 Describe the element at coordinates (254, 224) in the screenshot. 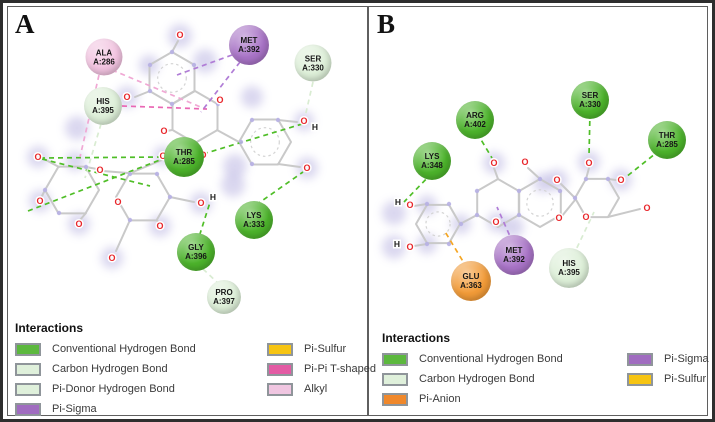

I see `residue-position: A:333` at that location.